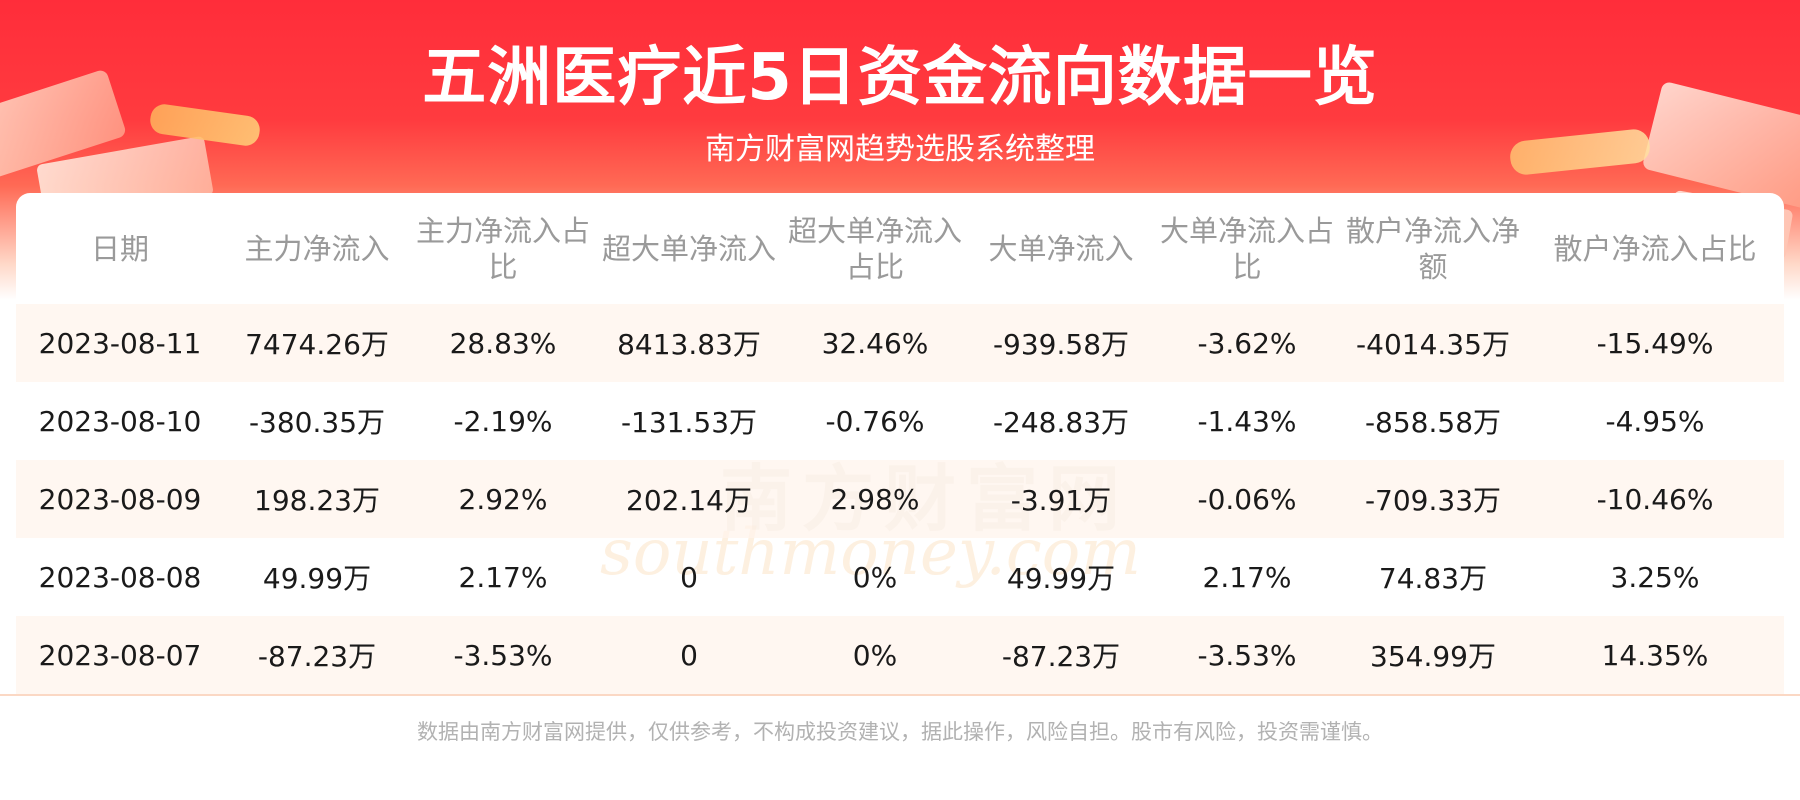 The image size is (1800, 800). Describe the element at coordinates (120, 655) in the screenshot. I see `table-cell: 2023-08-07` at that location.